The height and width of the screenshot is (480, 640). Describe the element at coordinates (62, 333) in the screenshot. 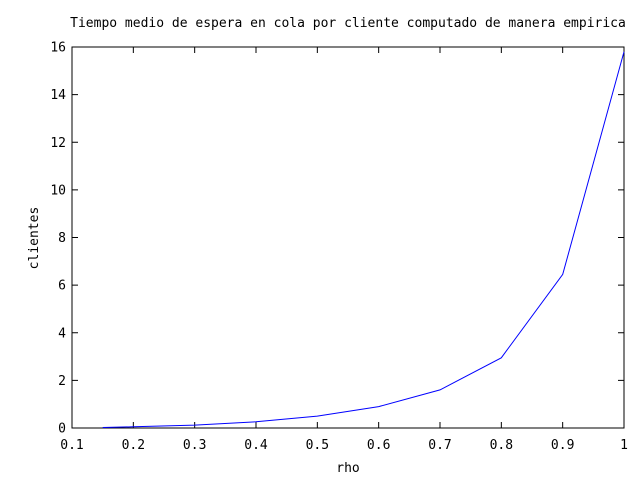

I see `y-tick-label: 4` at that location.